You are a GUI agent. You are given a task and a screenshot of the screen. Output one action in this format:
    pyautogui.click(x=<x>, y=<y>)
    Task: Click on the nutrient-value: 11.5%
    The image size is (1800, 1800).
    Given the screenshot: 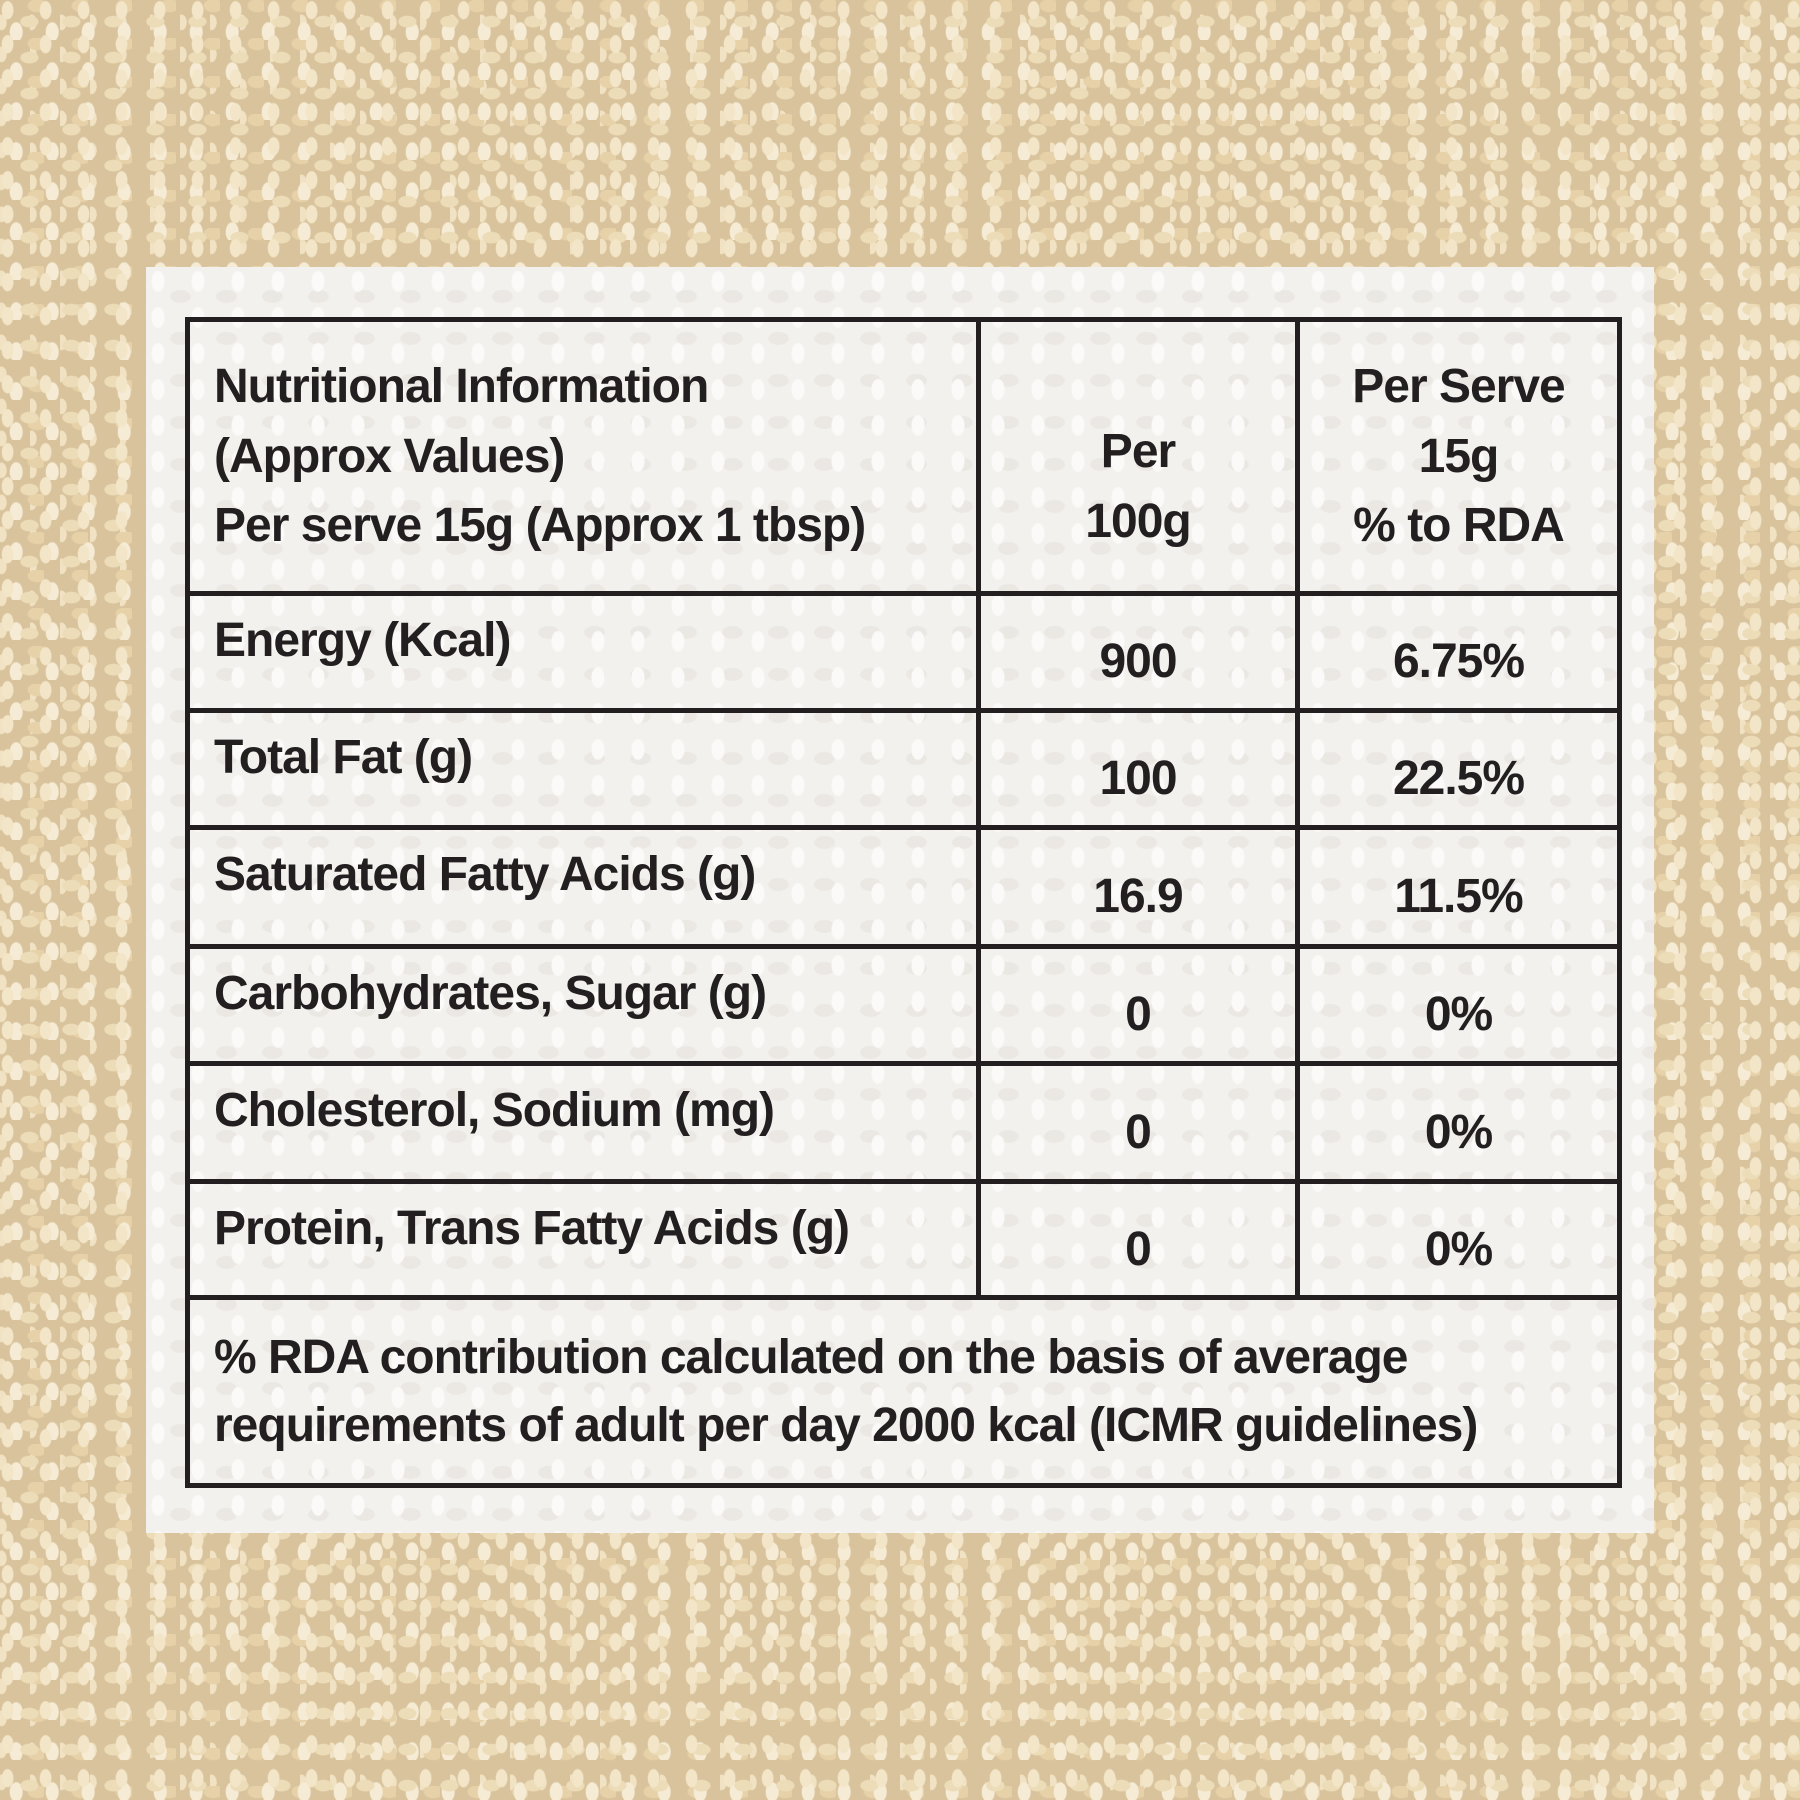 What is the action you would take?
    pyautogui.click(x=1458, y=887)
    